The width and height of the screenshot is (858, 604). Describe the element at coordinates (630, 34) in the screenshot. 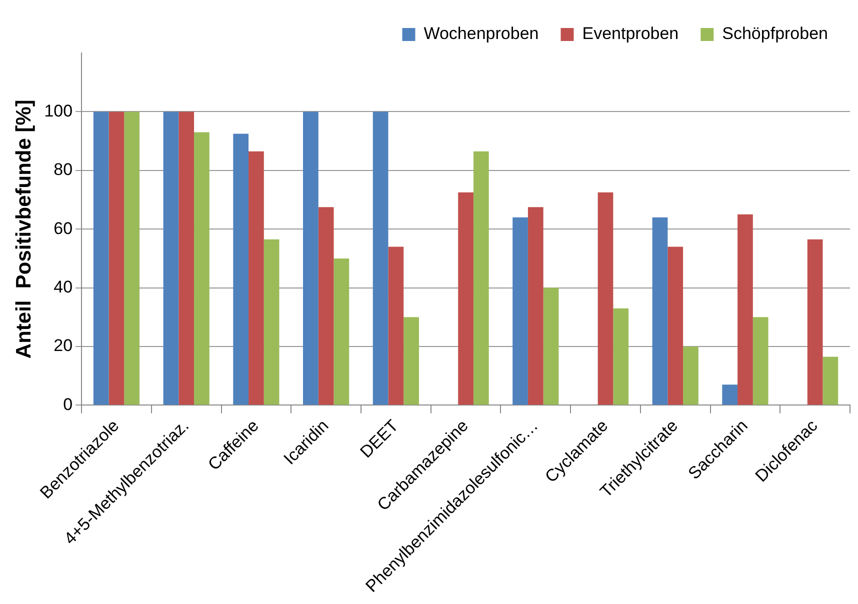

I see `legend-label: Eventproben` at that location.